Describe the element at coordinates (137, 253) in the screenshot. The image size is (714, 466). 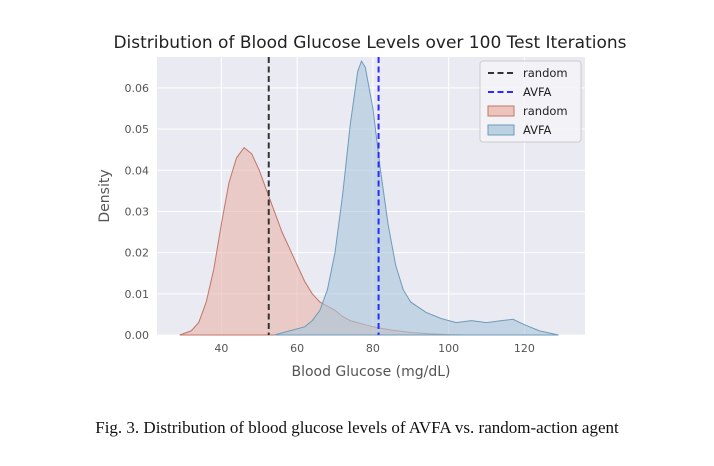
I see `y-tick-label: 0.02` at that location.